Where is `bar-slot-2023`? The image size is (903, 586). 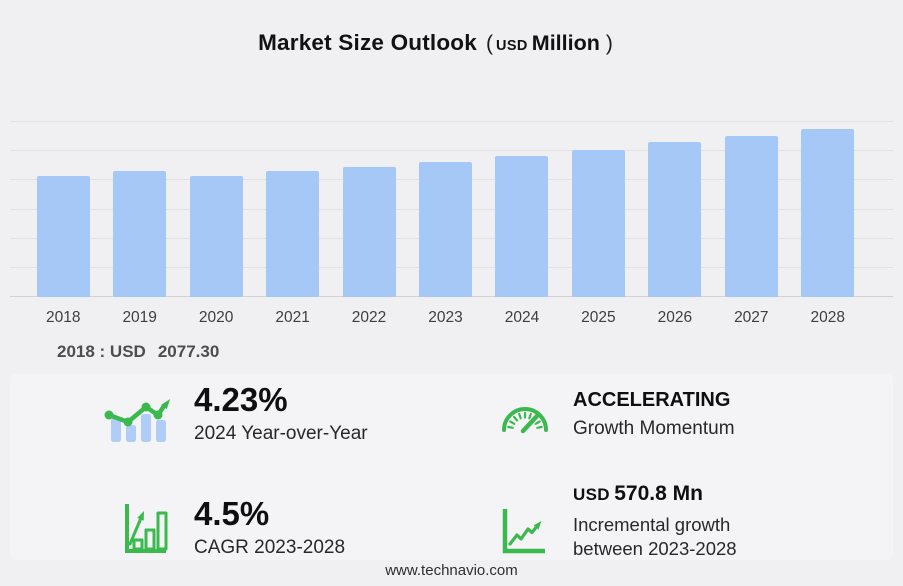 bar-slot-2023 is located at coordinates (445, 209).